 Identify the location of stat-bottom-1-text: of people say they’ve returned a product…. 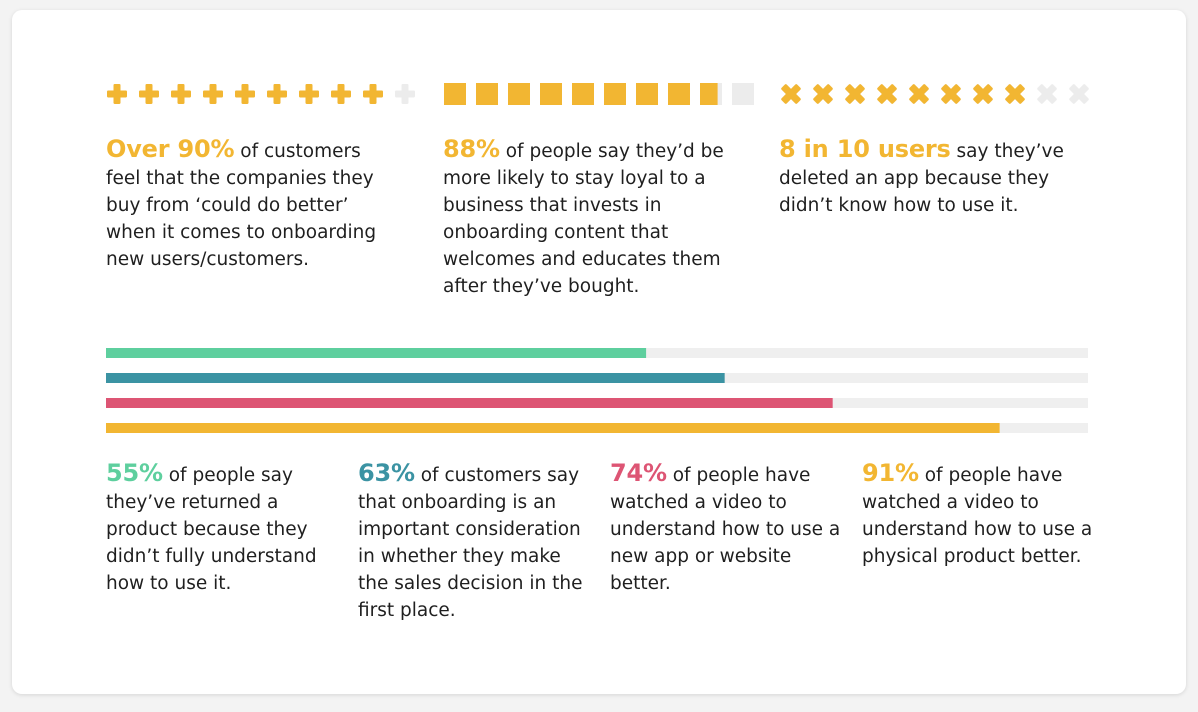
(211, 529).